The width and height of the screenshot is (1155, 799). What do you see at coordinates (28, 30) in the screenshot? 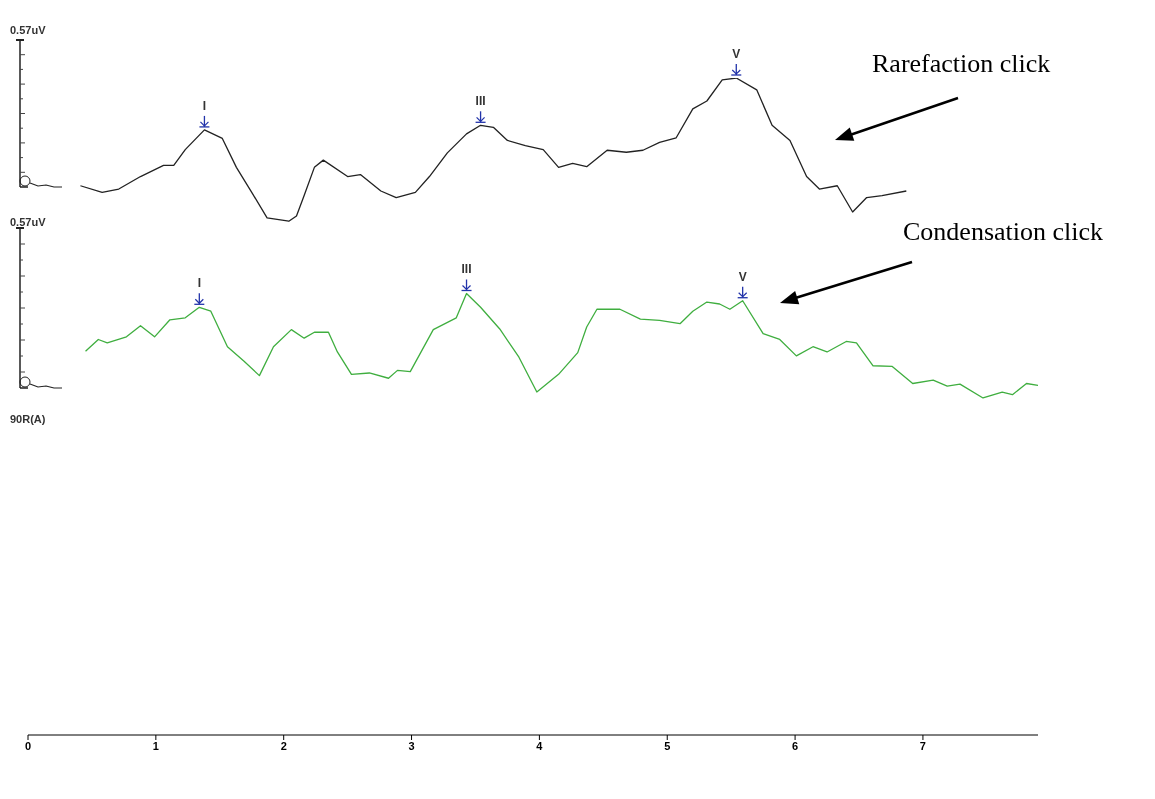
I see `text: 0.57uV` at bounding box center [28, 30].